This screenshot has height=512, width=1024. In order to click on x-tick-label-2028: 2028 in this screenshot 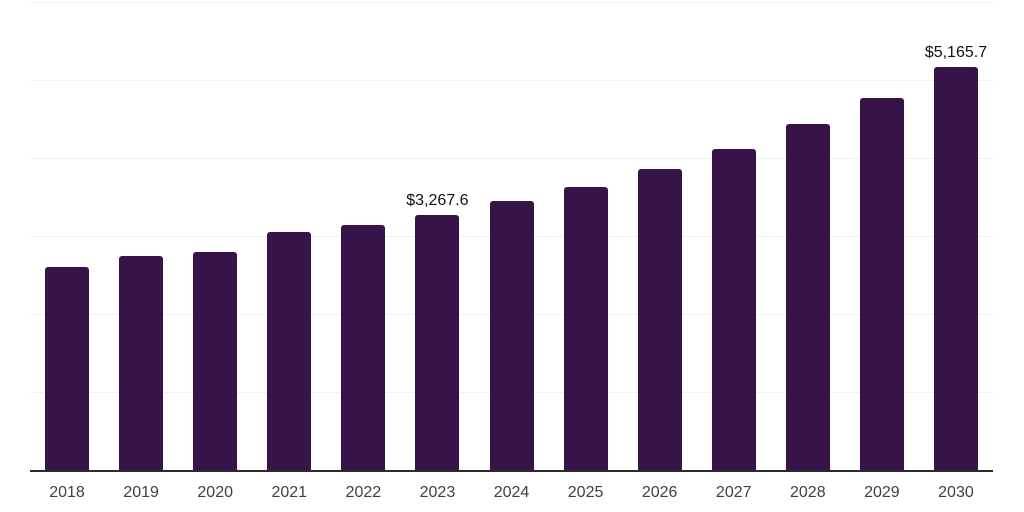, I will do `click(808, 492)`.